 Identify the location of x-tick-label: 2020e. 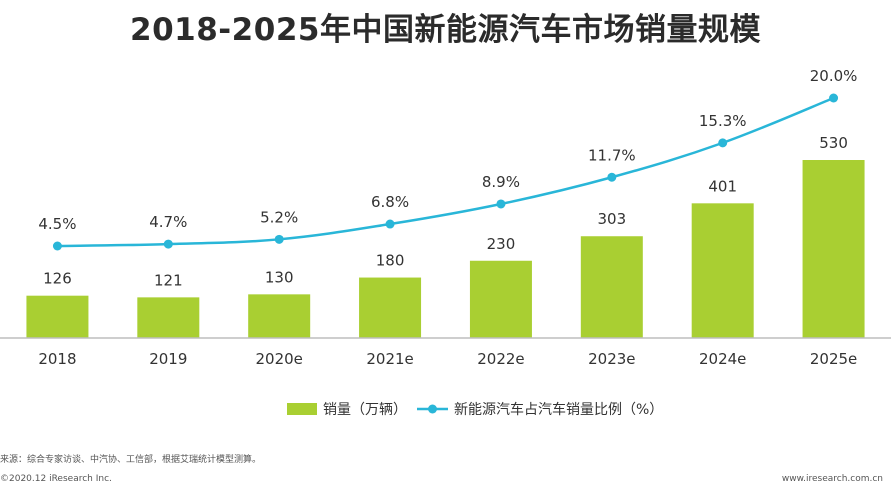
(278, 359).